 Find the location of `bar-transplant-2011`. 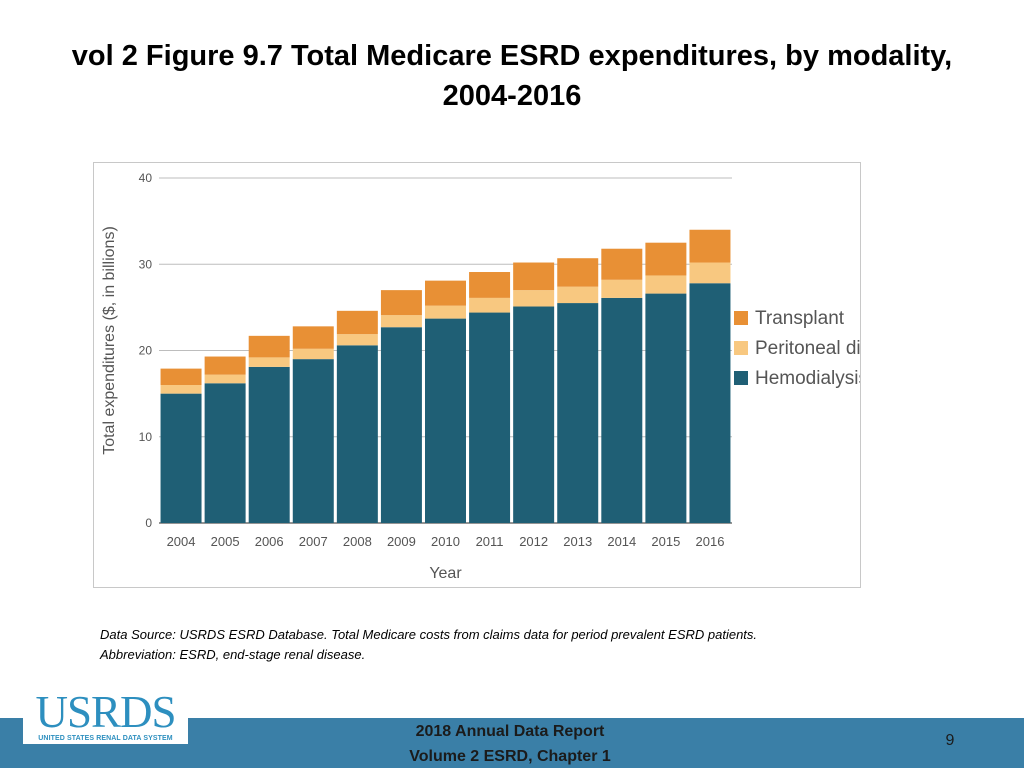

bar-transplant-2011 is located at coordinates (490, 285).